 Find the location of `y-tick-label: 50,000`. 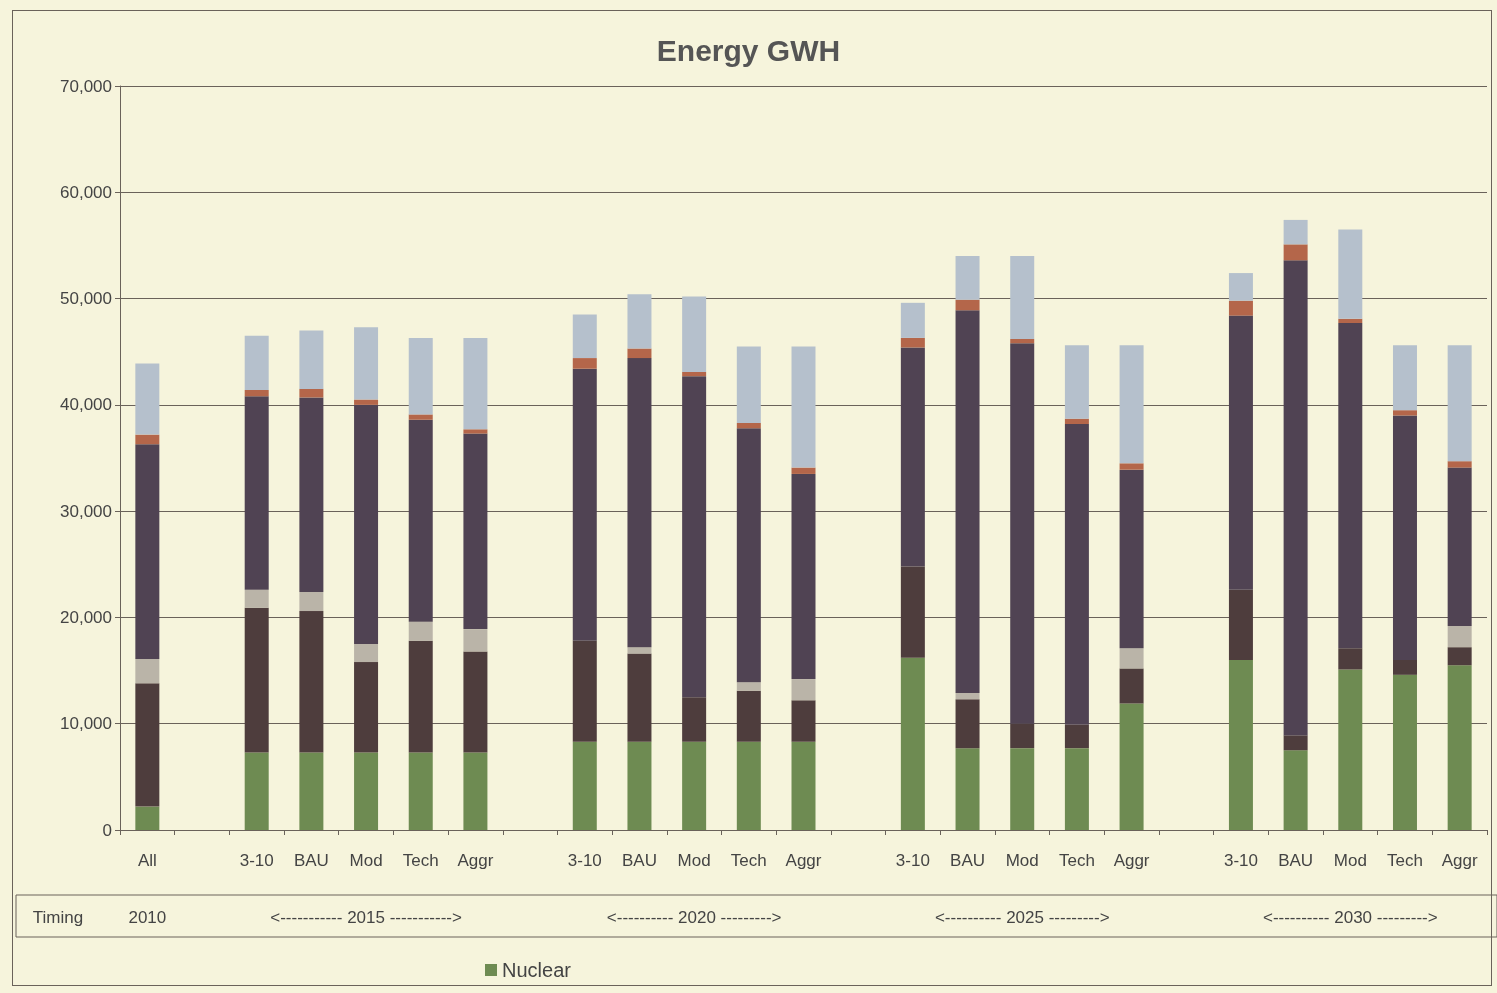

y-tick-label: 50,000 is located at coordinates (86, 299).